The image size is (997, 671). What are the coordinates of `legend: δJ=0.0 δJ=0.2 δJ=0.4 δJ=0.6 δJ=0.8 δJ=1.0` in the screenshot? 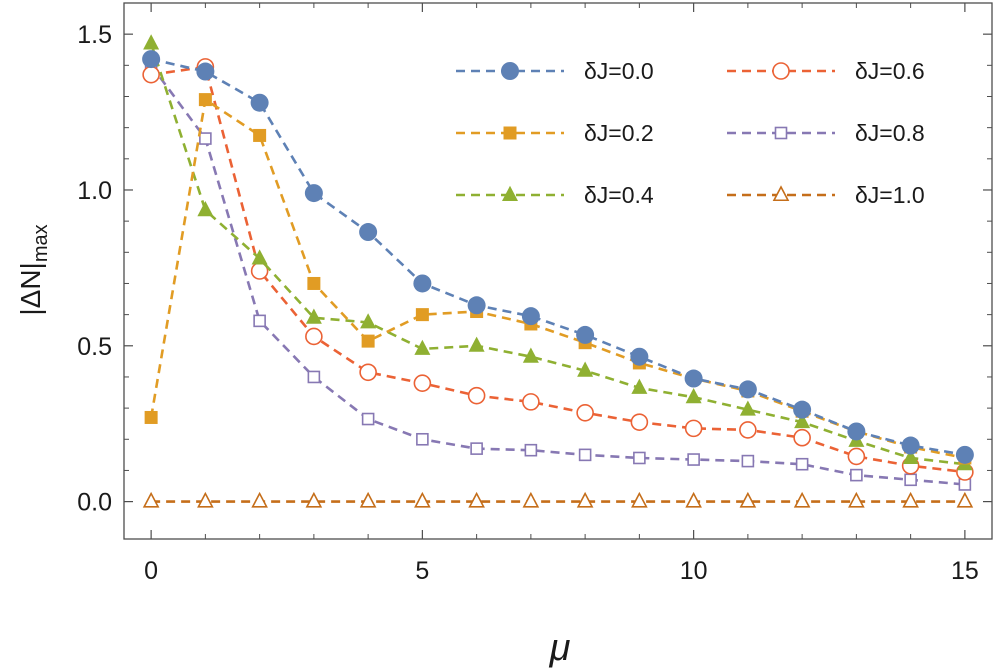 It's located at (690, 133).